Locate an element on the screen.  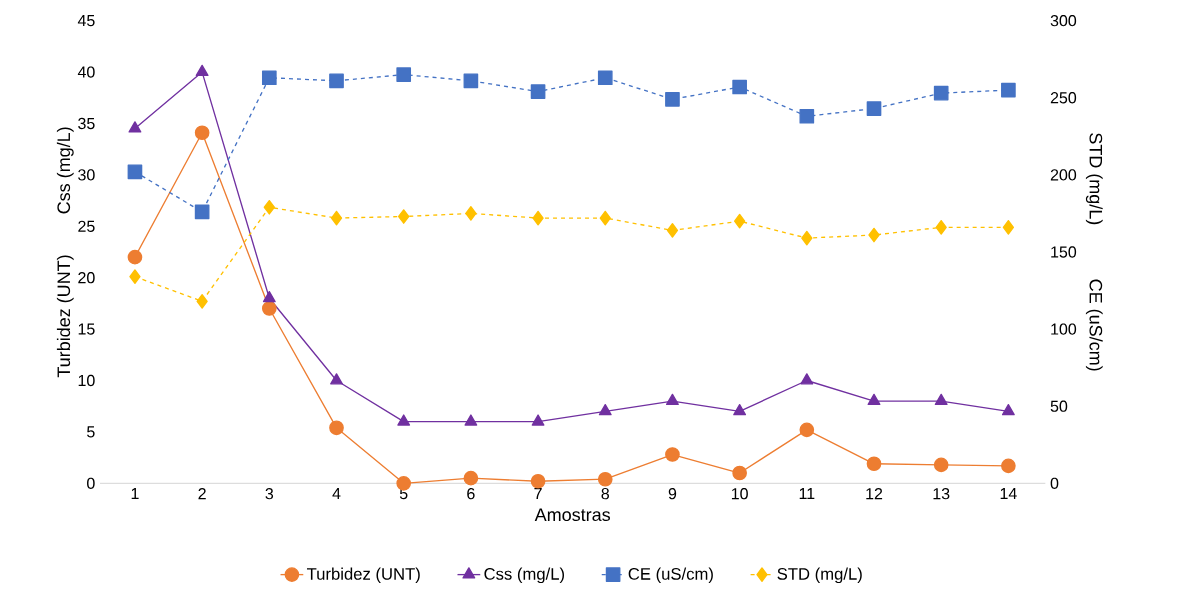
text: CE (uS/cm) is located at coordinates (1094, 325).